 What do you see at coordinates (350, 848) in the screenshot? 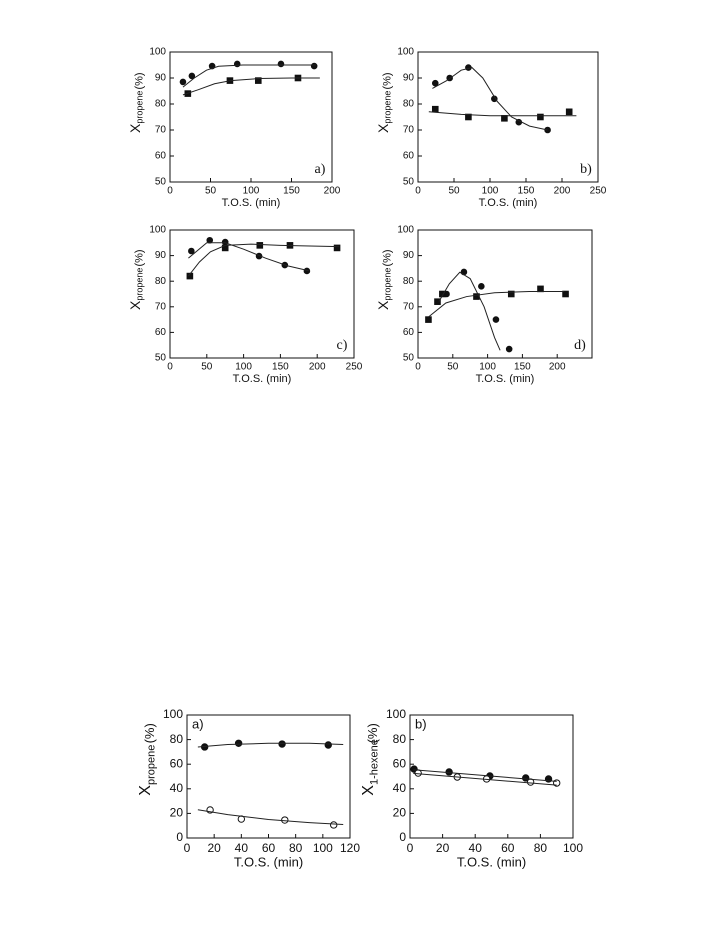
I see `x-tick-label: 120` at bounding box center [350, 848].